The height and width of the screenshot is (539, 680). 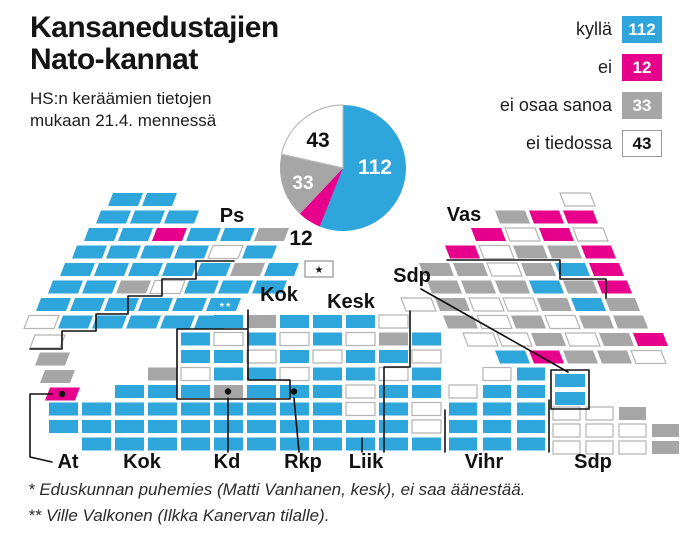 What do you see at coordinates (393, 321) in the screenshot?
I see `seat-center-block-r1c6` at bounding box center [393, 321].